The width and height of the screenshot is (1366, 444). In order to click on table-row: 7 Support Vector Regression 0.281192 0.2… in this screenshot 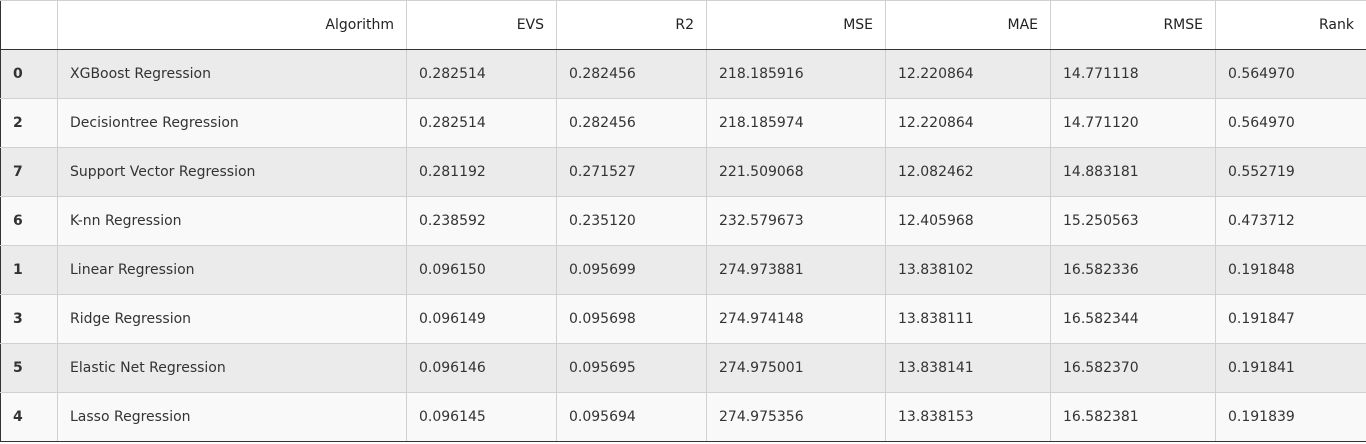, I will do `click(683, 172)`.